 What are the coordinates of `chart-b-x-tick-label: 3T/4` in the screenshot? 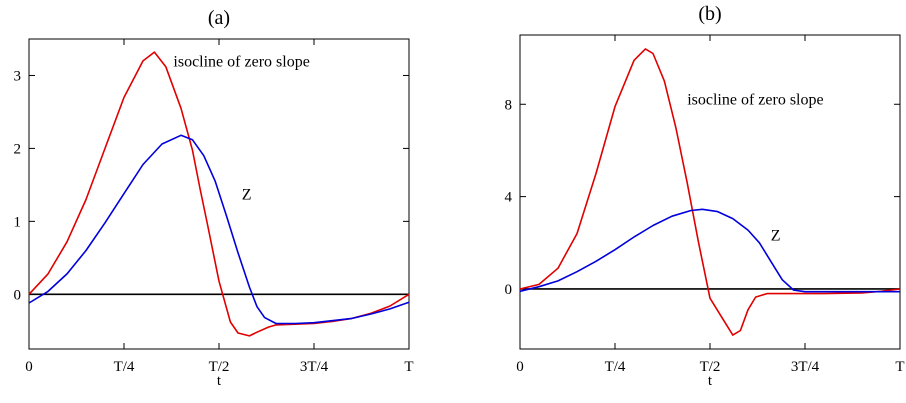 It's located at (805, 367).